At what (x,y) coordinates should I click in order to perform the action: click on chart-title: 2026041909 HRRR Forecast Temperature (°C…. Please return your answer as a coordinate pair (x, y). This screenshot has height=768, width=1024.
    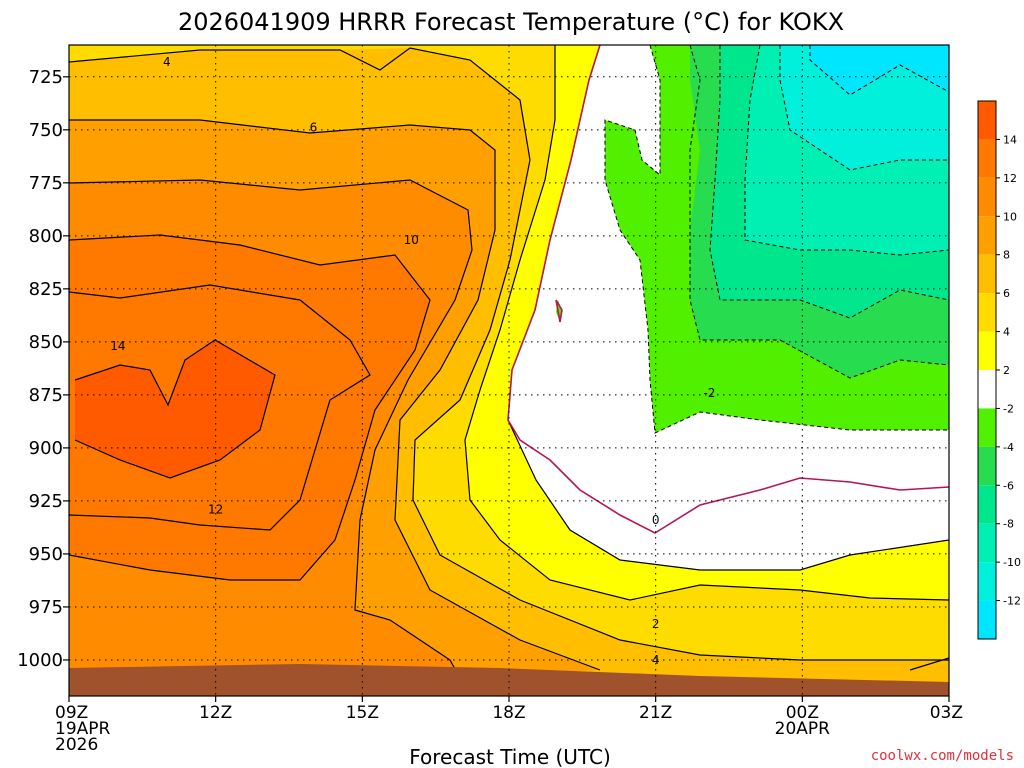
    Looking at the image, I should click on (511, 22).